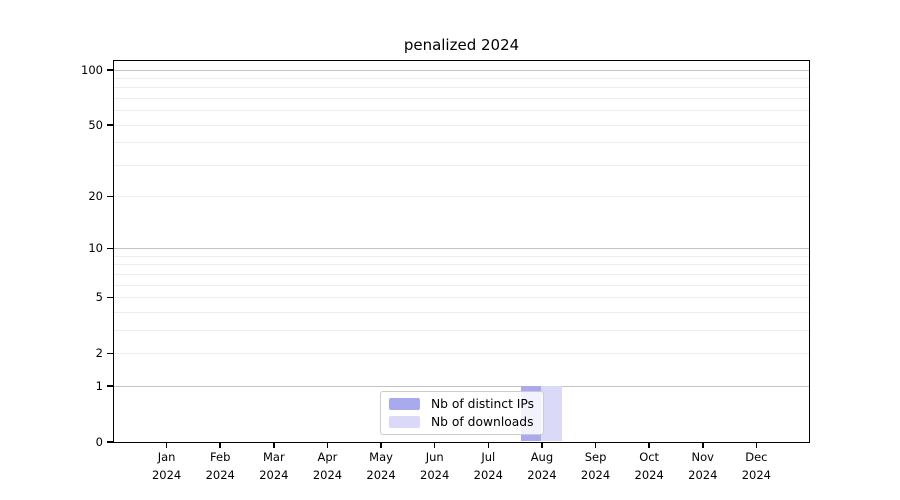 This screenshot has width=900, height=500. Describe the element at coordinates (404, 404) in the screenshot. I see `legend-swatch-distinct-ips-icon` at that location.